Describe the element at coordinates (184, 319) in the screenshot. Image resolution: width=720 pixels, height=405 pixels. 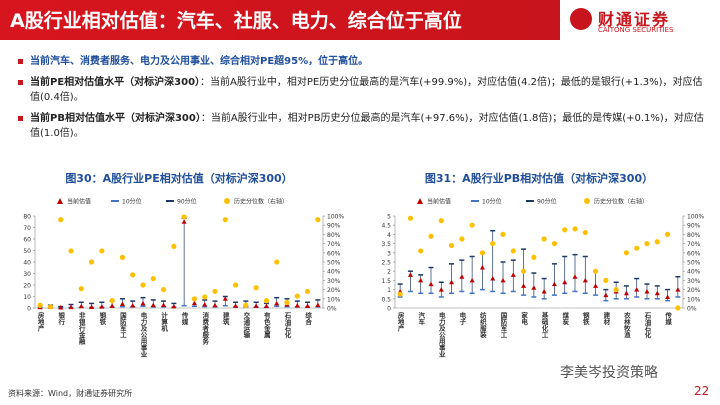
I see `x-tick-label: 传媒` at that location.